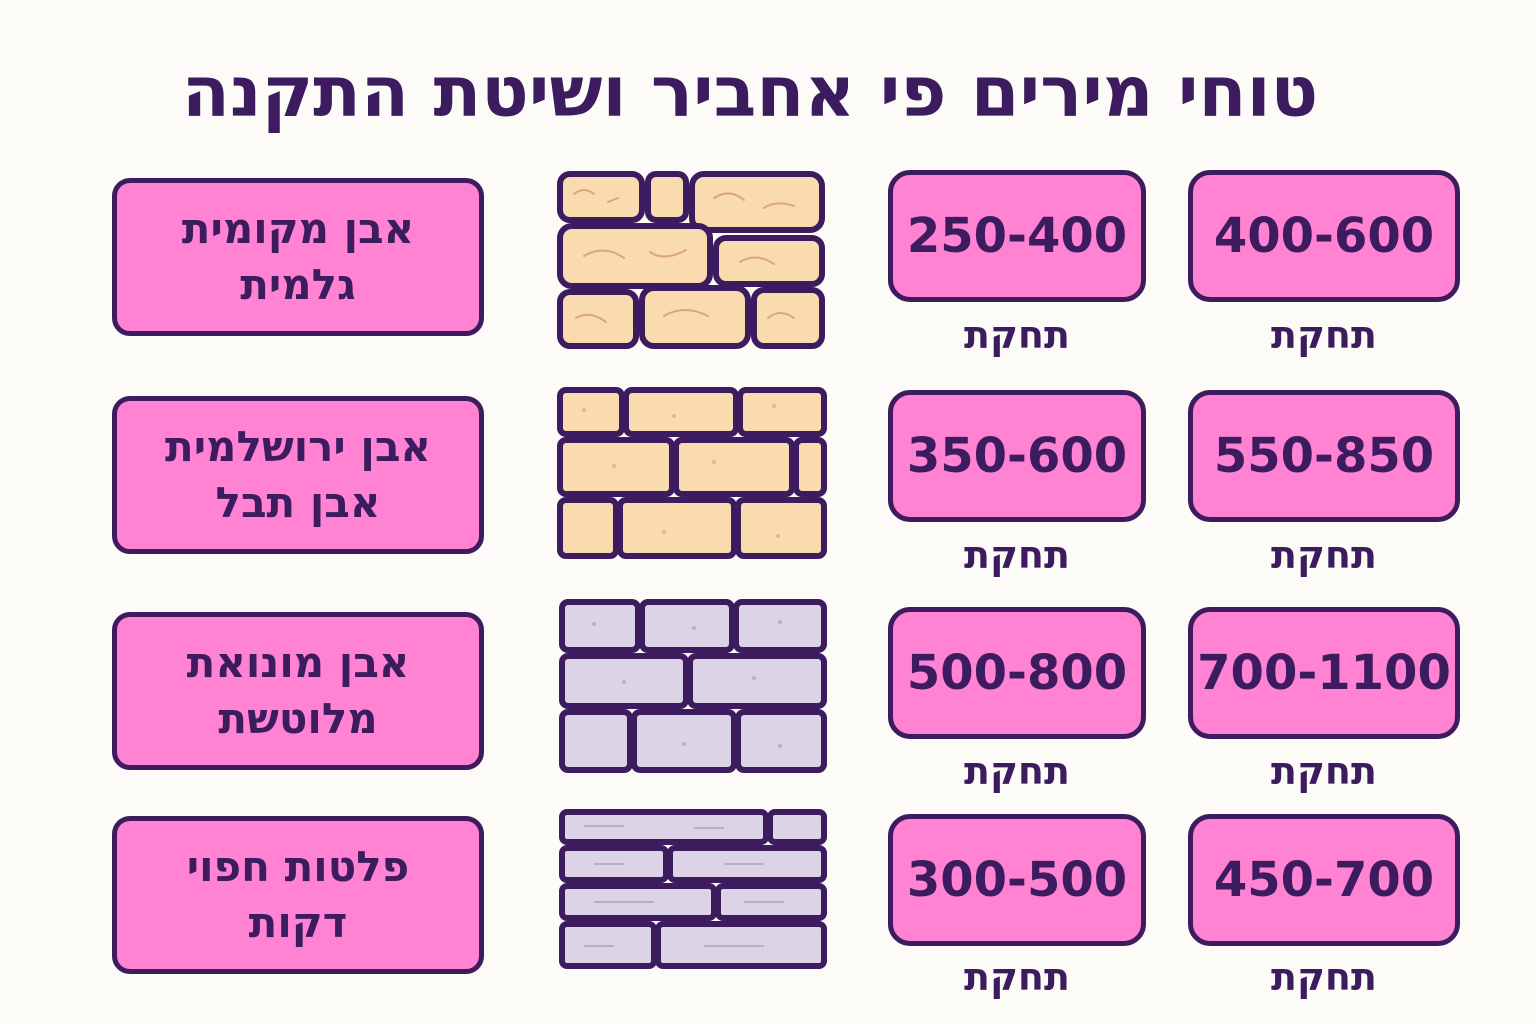  I want to click on price-range-badge: 450-700, so click(1324, 880).